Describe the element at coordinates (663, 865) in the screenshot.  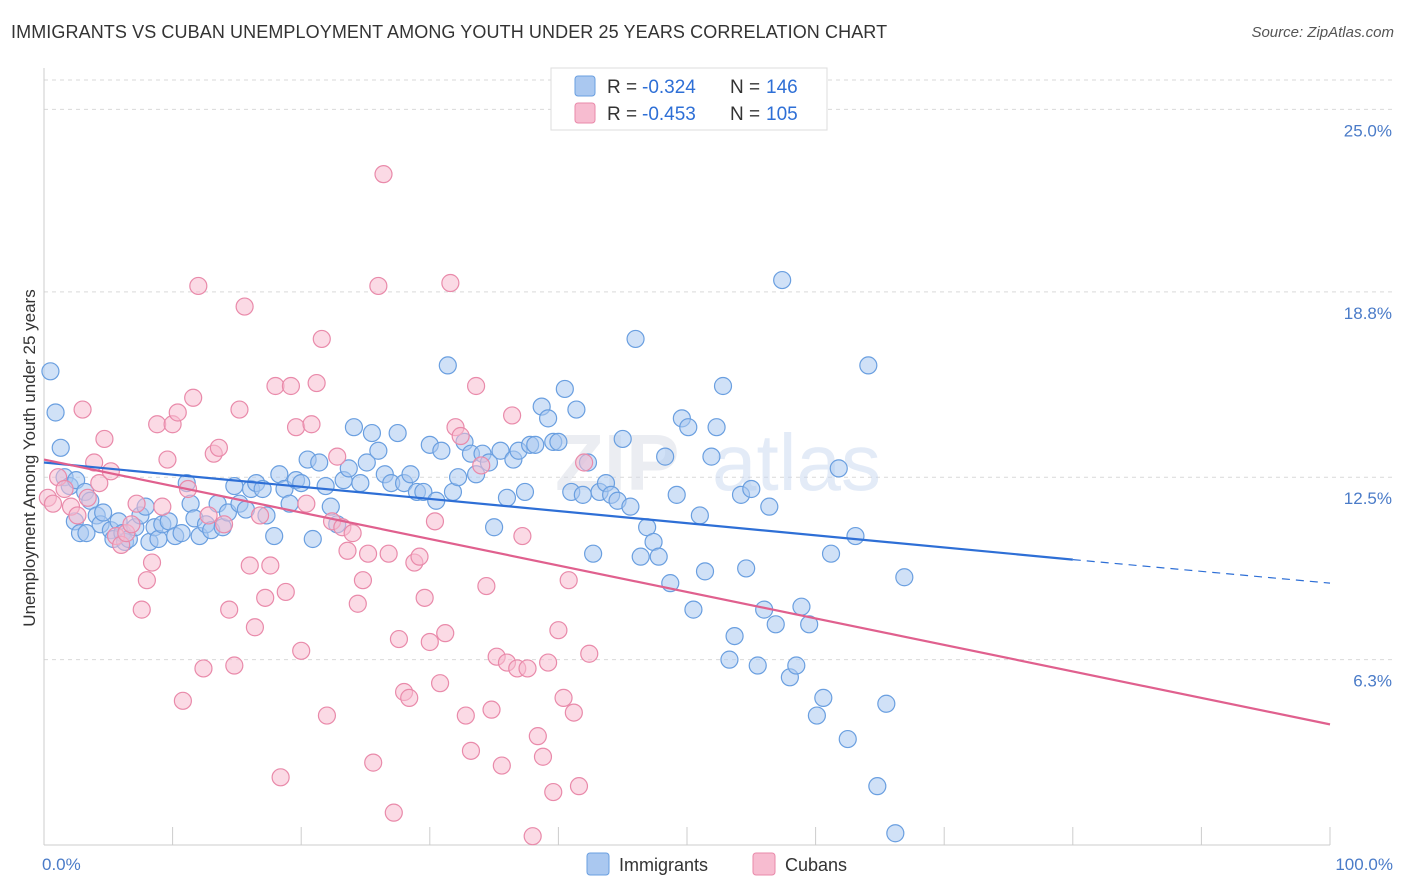
I see `bottom-legend-immigrants: Immigrants` at that location.